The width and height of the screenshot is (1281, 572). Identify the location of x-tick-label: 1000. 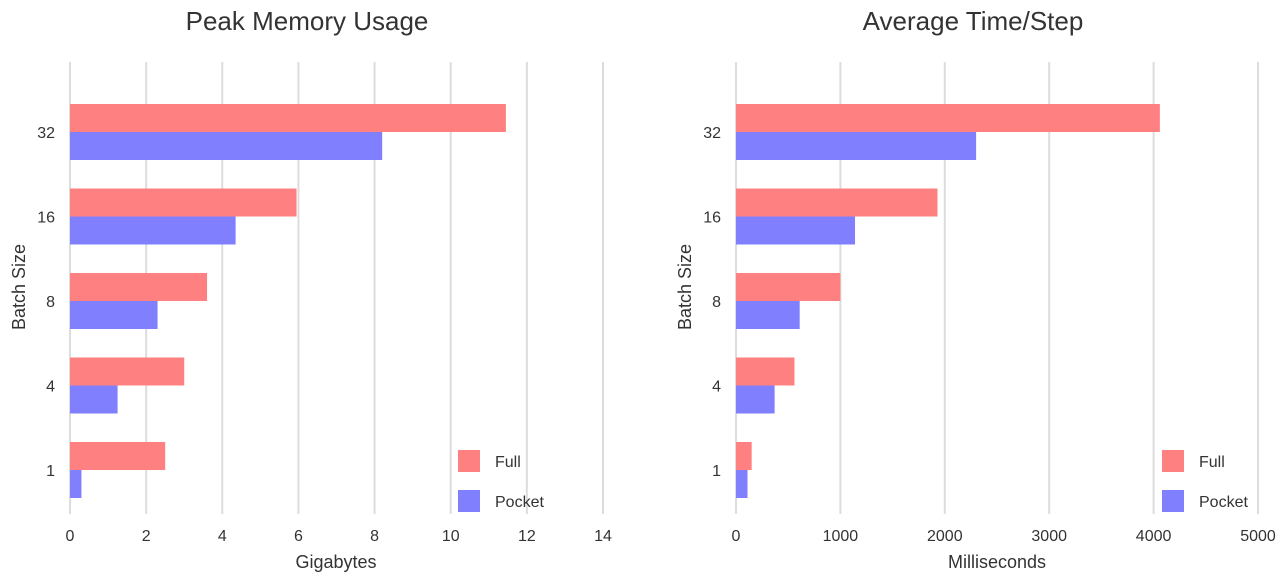
(841, 536).